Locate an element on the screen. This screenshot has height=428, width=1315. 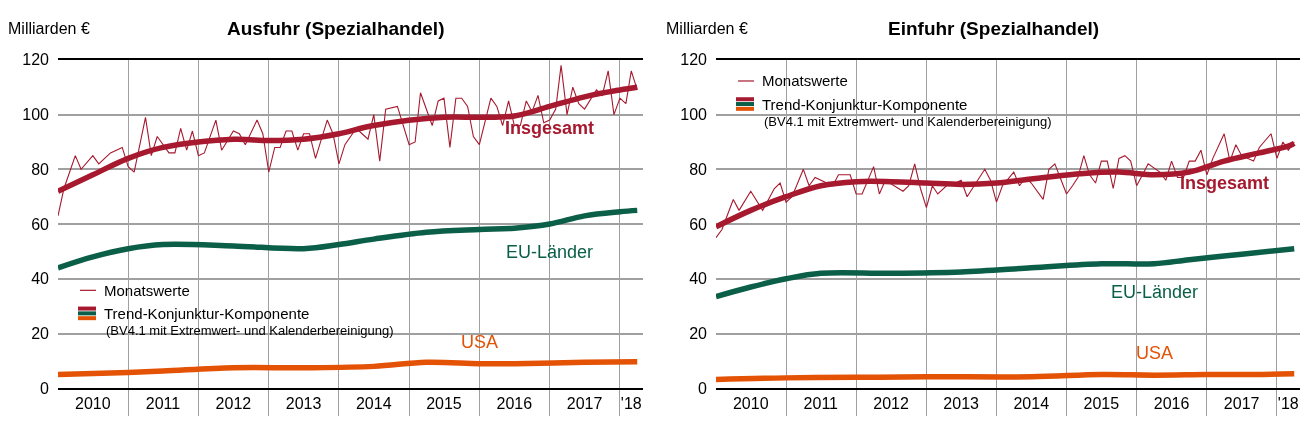
chart-title: Ausfuhr (Spezialhandel) is located at coordinates (336, 28).